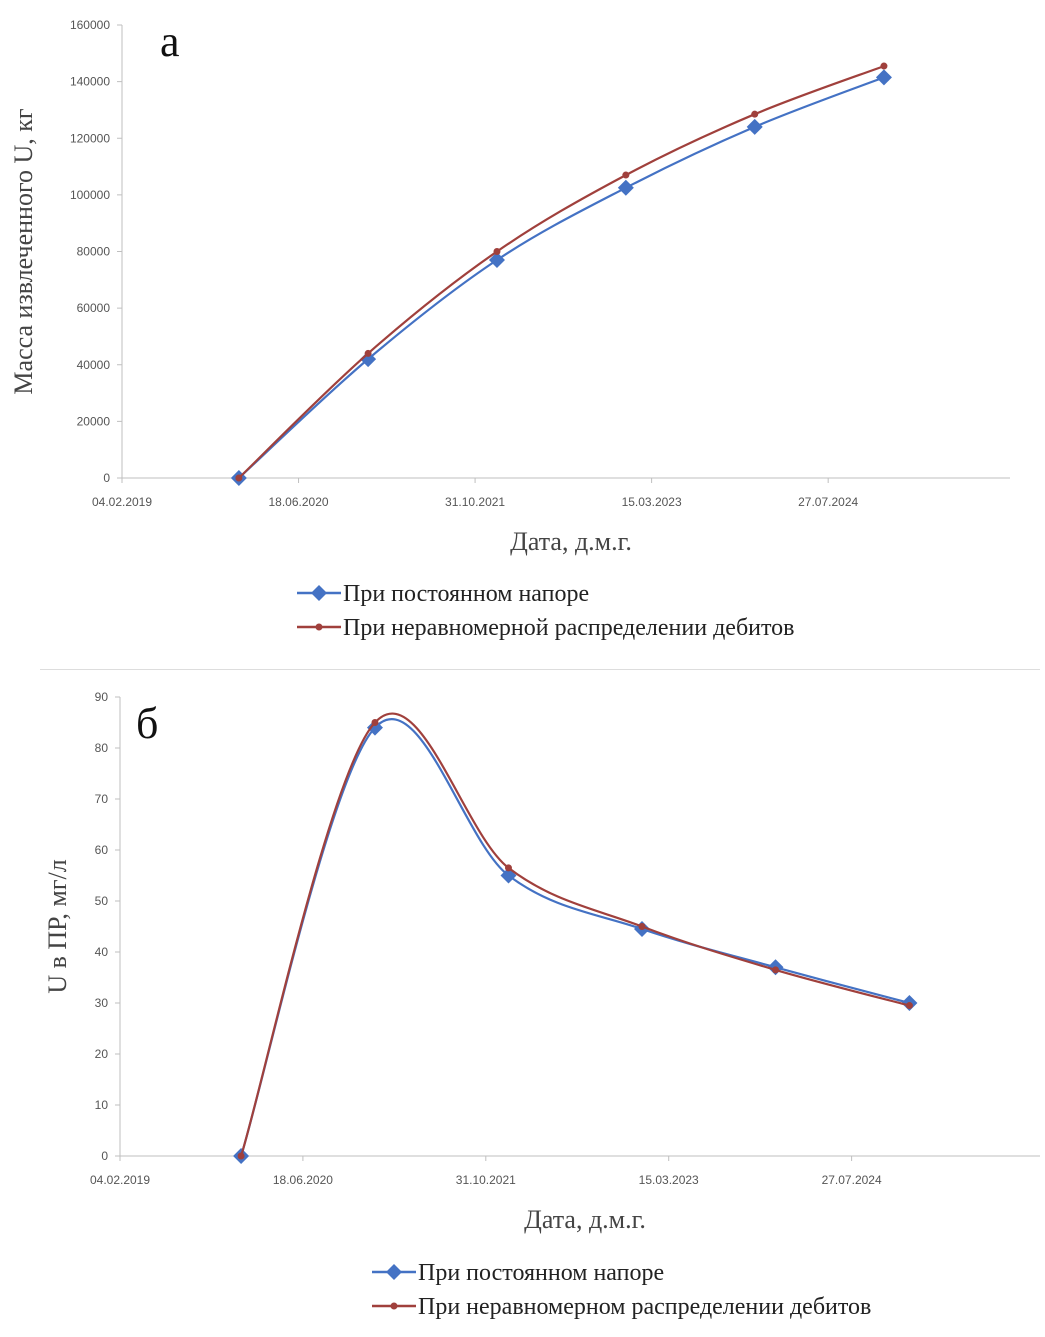  I want to click on y-tick-label: 30, so click(102, 1003).